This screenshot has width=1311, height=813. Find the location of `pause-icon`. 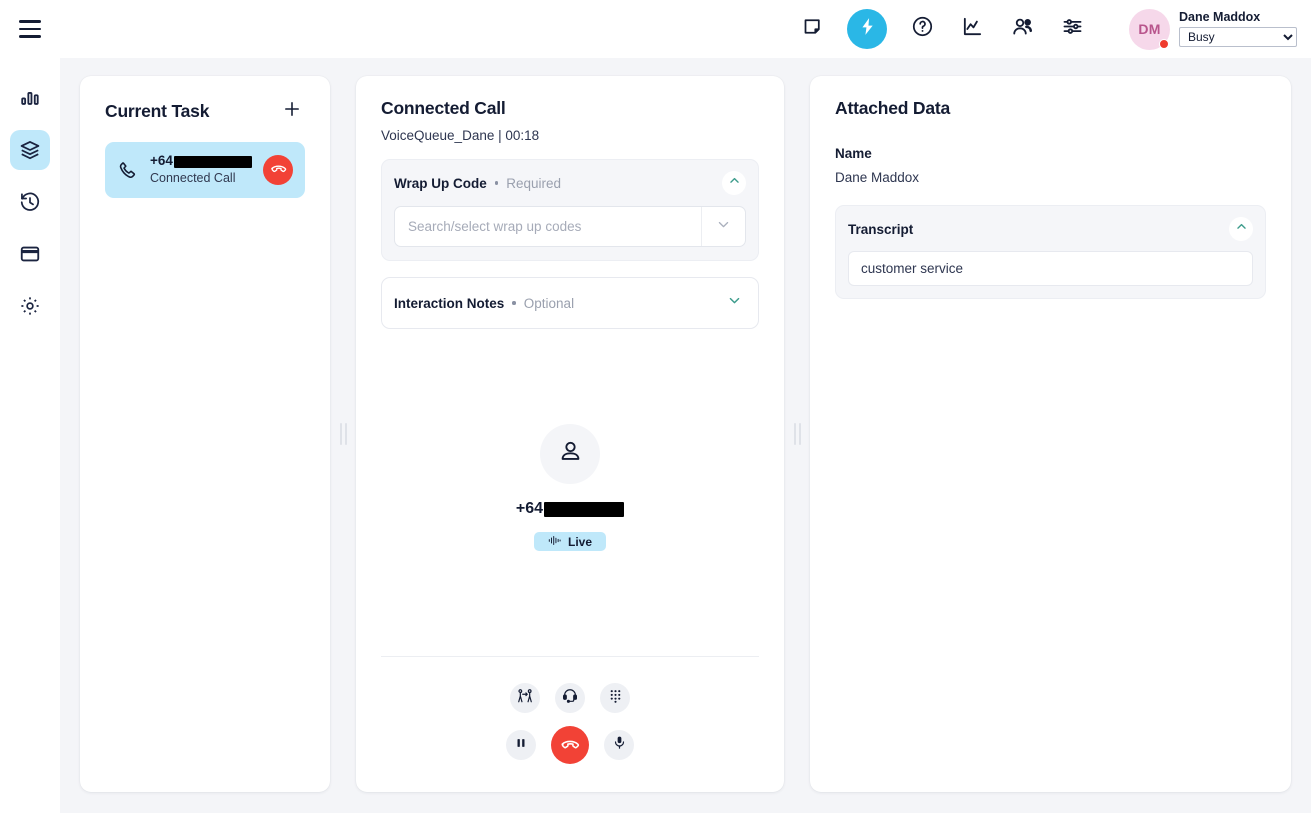

pause-icon is located at coordinates (521, 745).